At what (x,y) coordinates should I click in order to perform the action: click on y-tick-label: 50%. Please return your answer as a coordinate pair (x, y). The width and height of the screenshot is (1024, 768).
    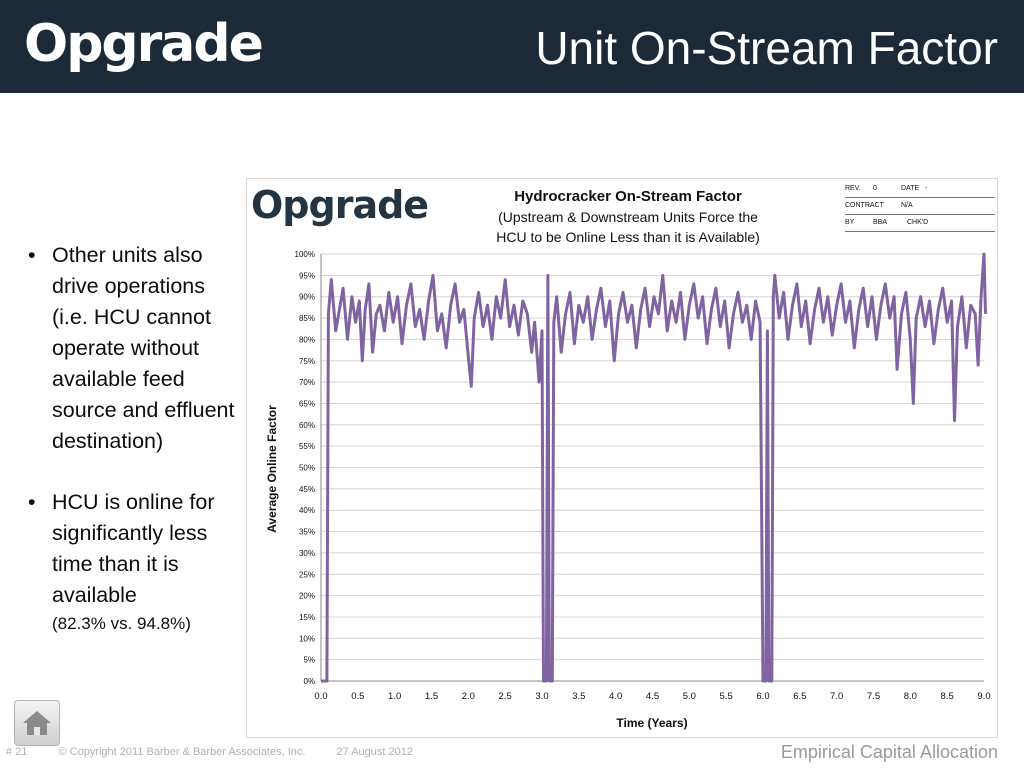
    Looking at the image, I should click on (307, 468).